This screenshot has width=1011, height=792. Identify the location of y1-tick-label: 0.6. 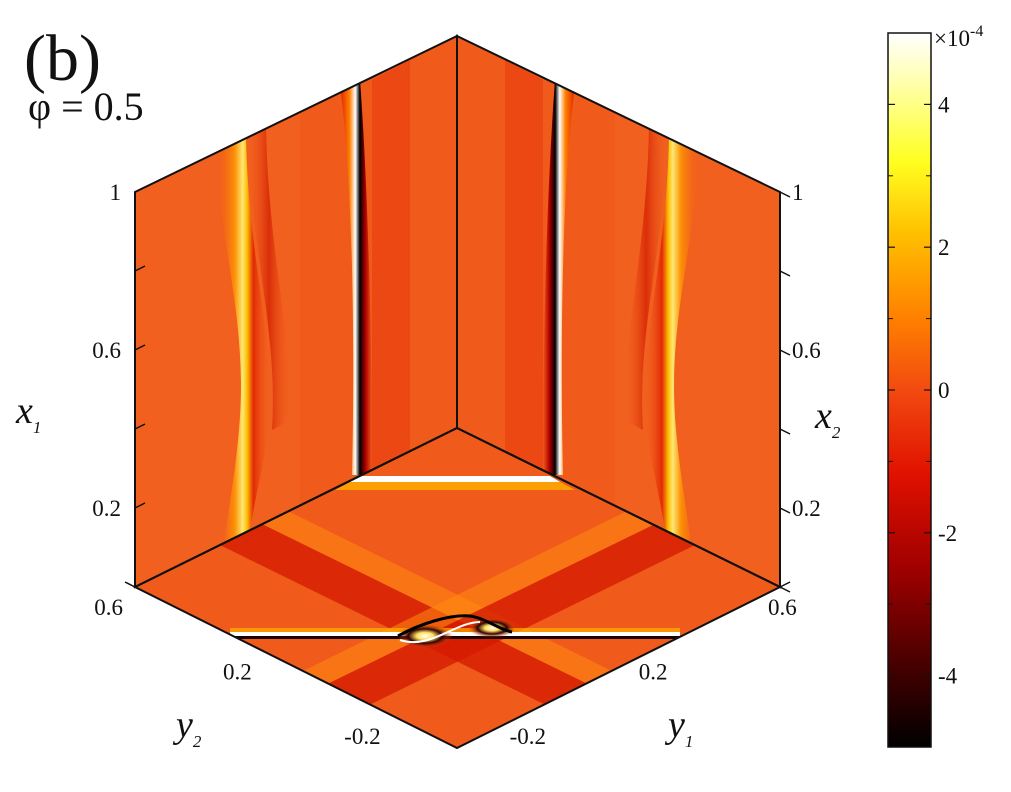
(782, 607).